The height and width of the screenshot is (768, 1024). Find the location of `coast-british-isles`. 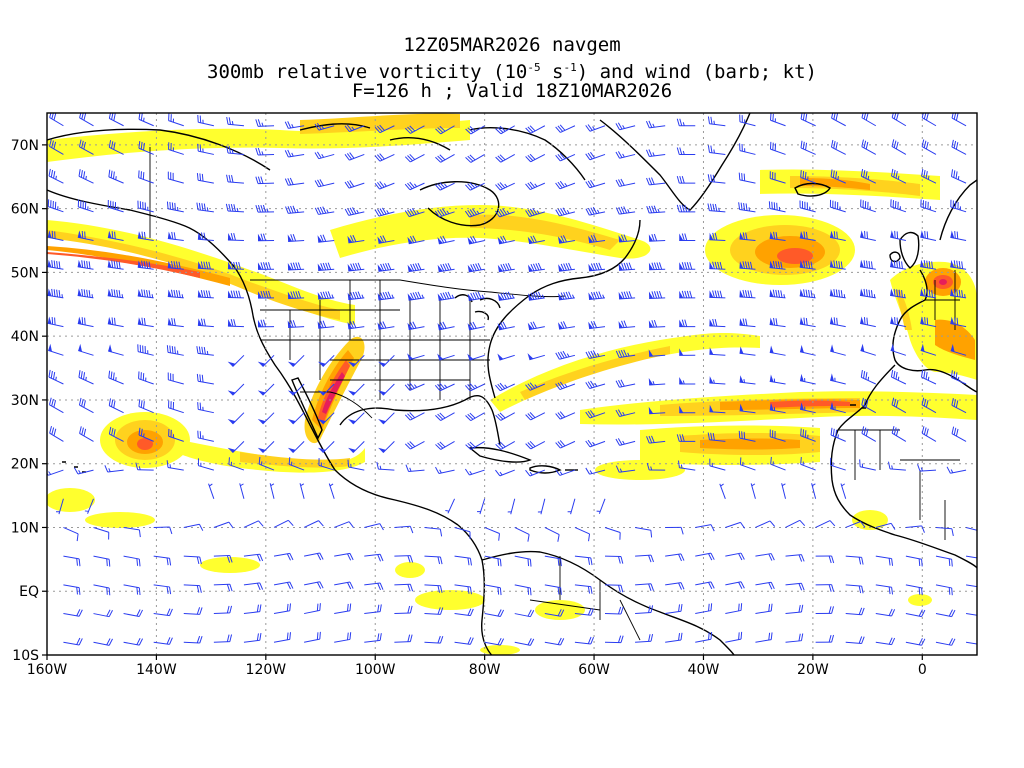

coast-british-isles is located at coordinates (904, 250).